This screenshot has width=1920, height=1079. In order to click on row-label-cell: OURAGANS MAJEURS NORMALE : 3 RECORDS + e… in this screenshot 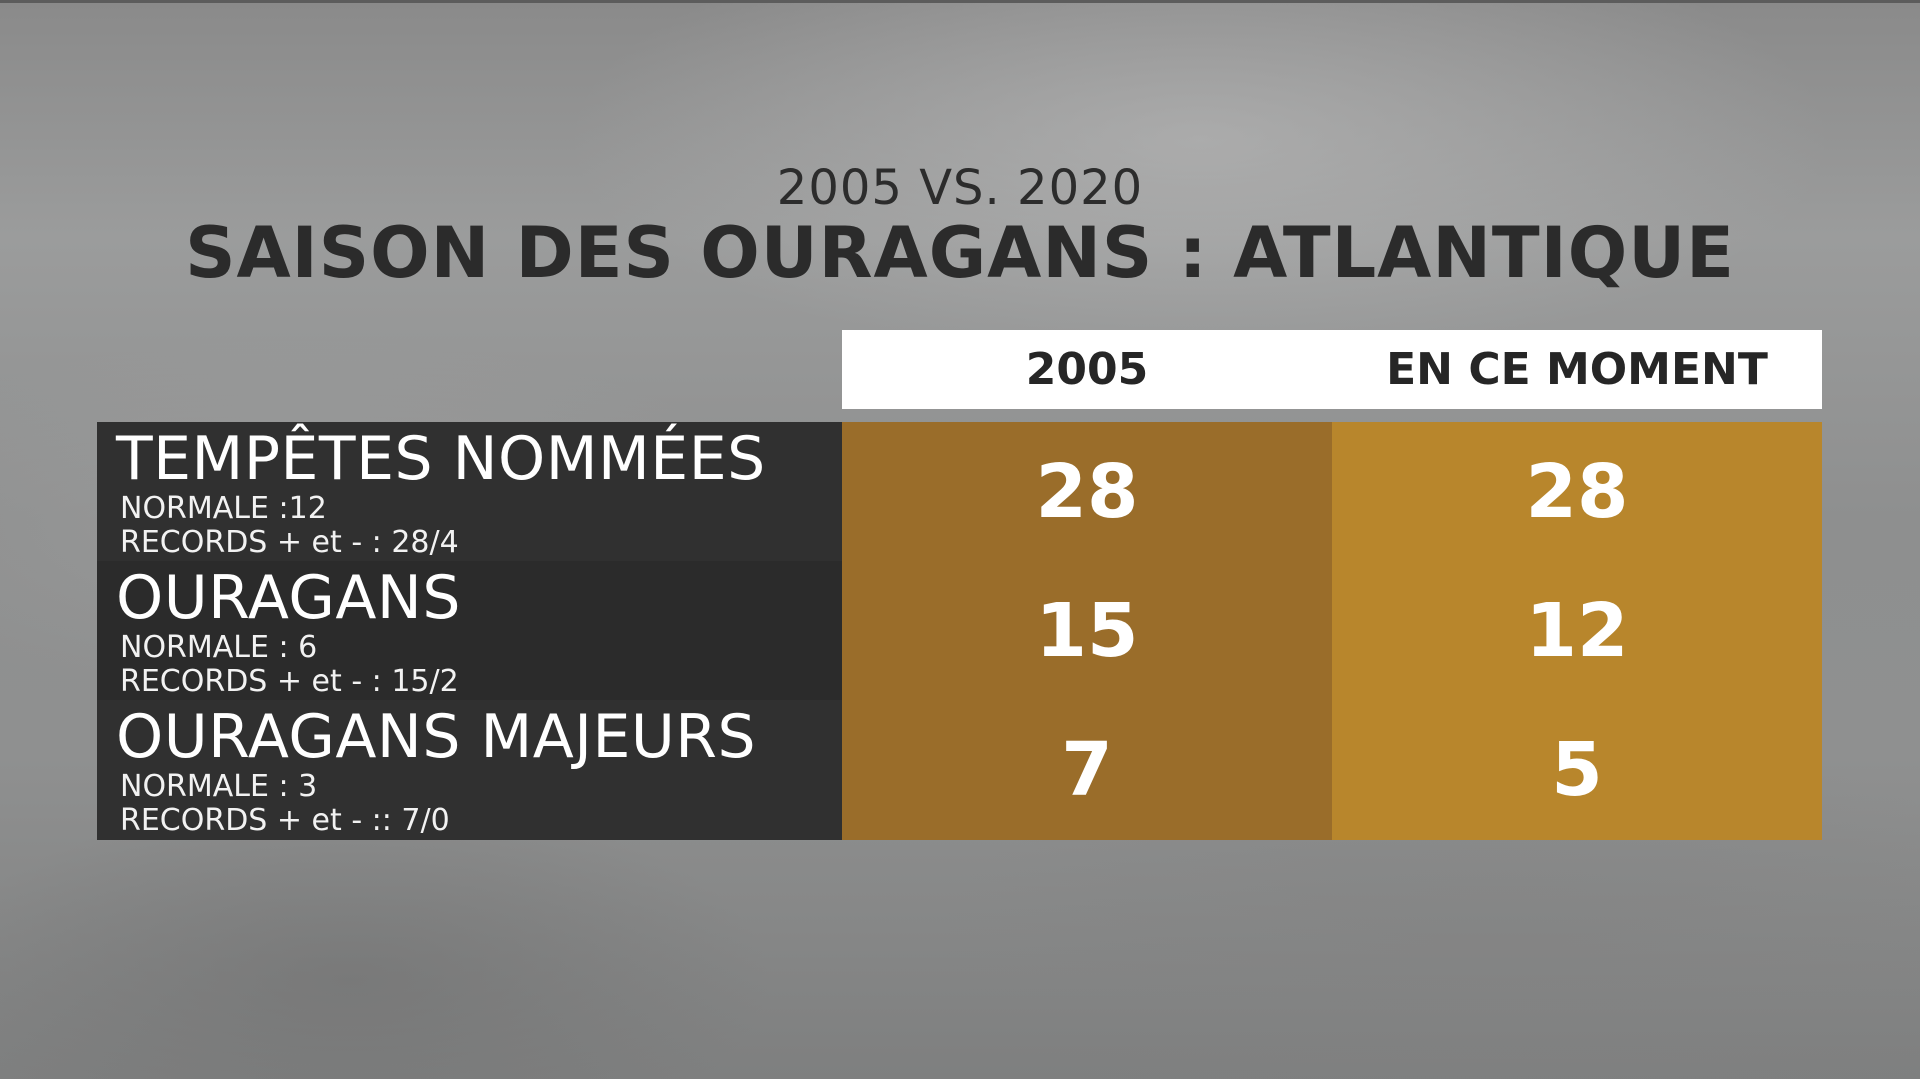, I will do `click(469, 770)`.